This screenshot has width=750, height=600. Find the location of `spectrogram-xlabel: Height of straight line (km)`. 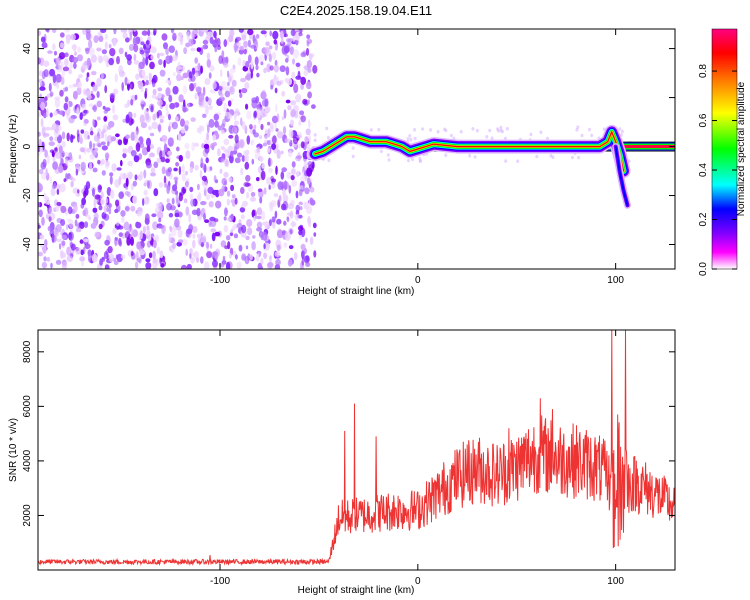

spectrogram-xlabel: Height of straight line (km) is located at coordinates (356, 291).